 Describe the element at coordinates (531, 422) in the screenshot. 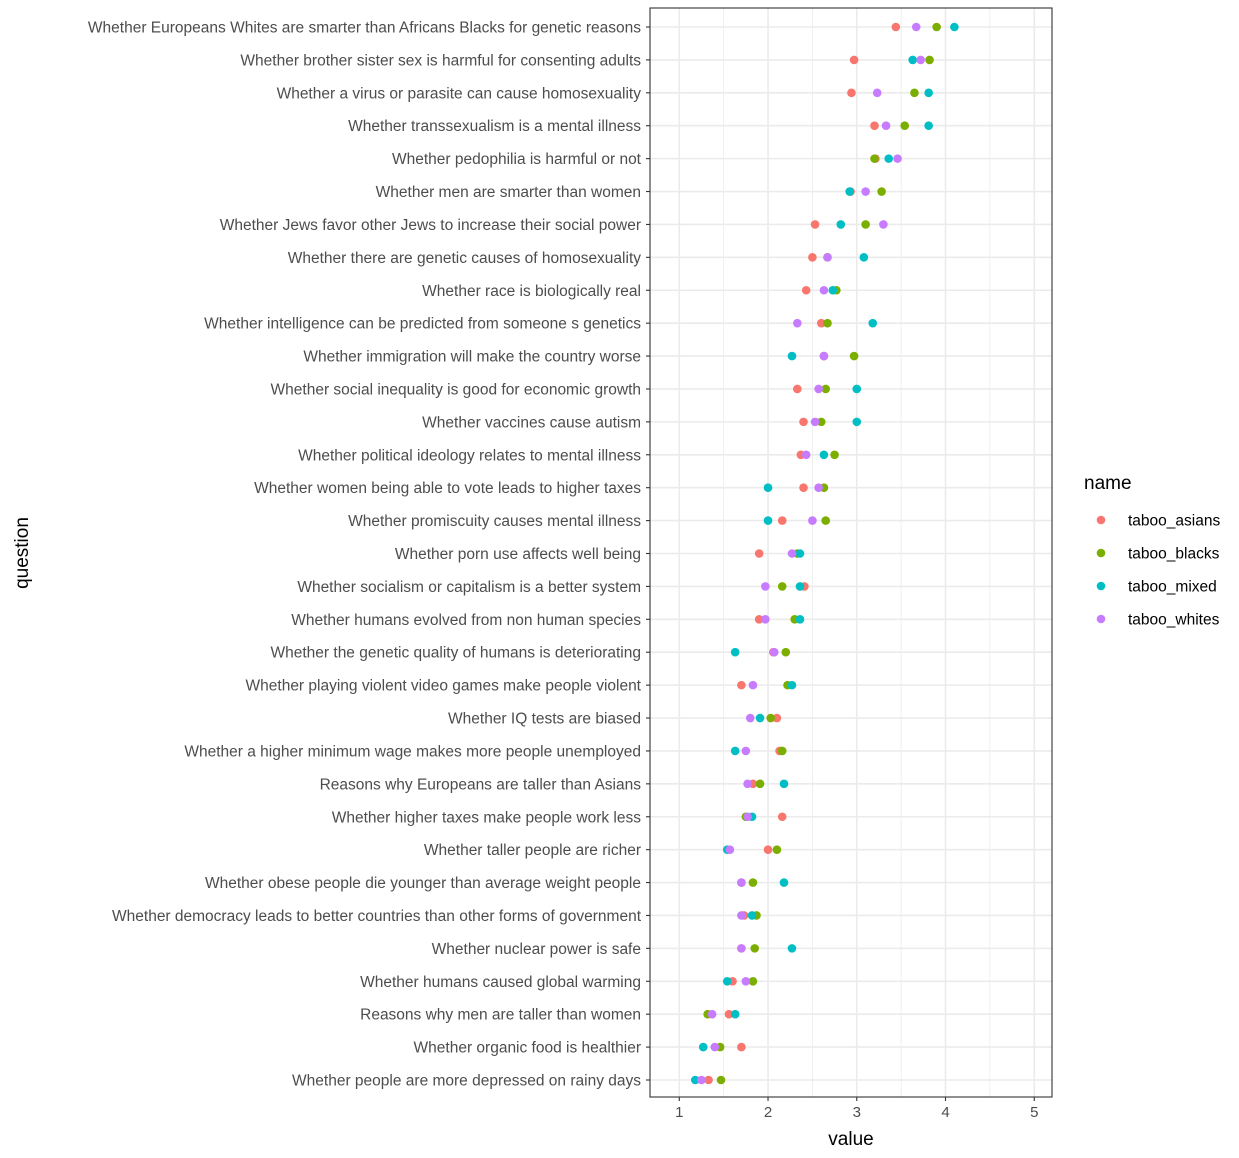

I see `y-tick-label: Whether vaccines cause autism` at that location.